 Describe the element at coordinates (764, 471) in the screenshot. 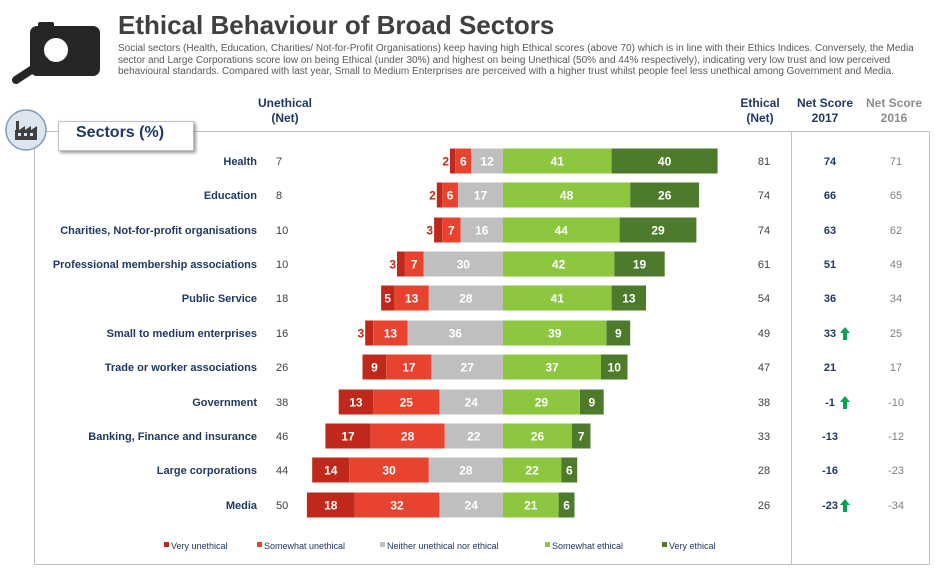

I see `ethical-net-value: 28` at that location.